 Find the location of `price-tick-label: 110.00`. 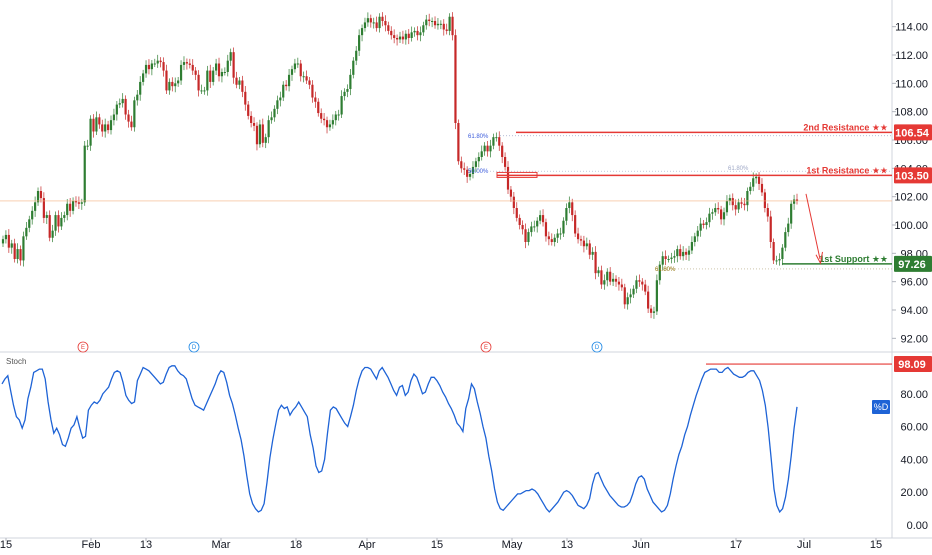

price-tick-label: 110.00 is located at coordinates (911, 84).